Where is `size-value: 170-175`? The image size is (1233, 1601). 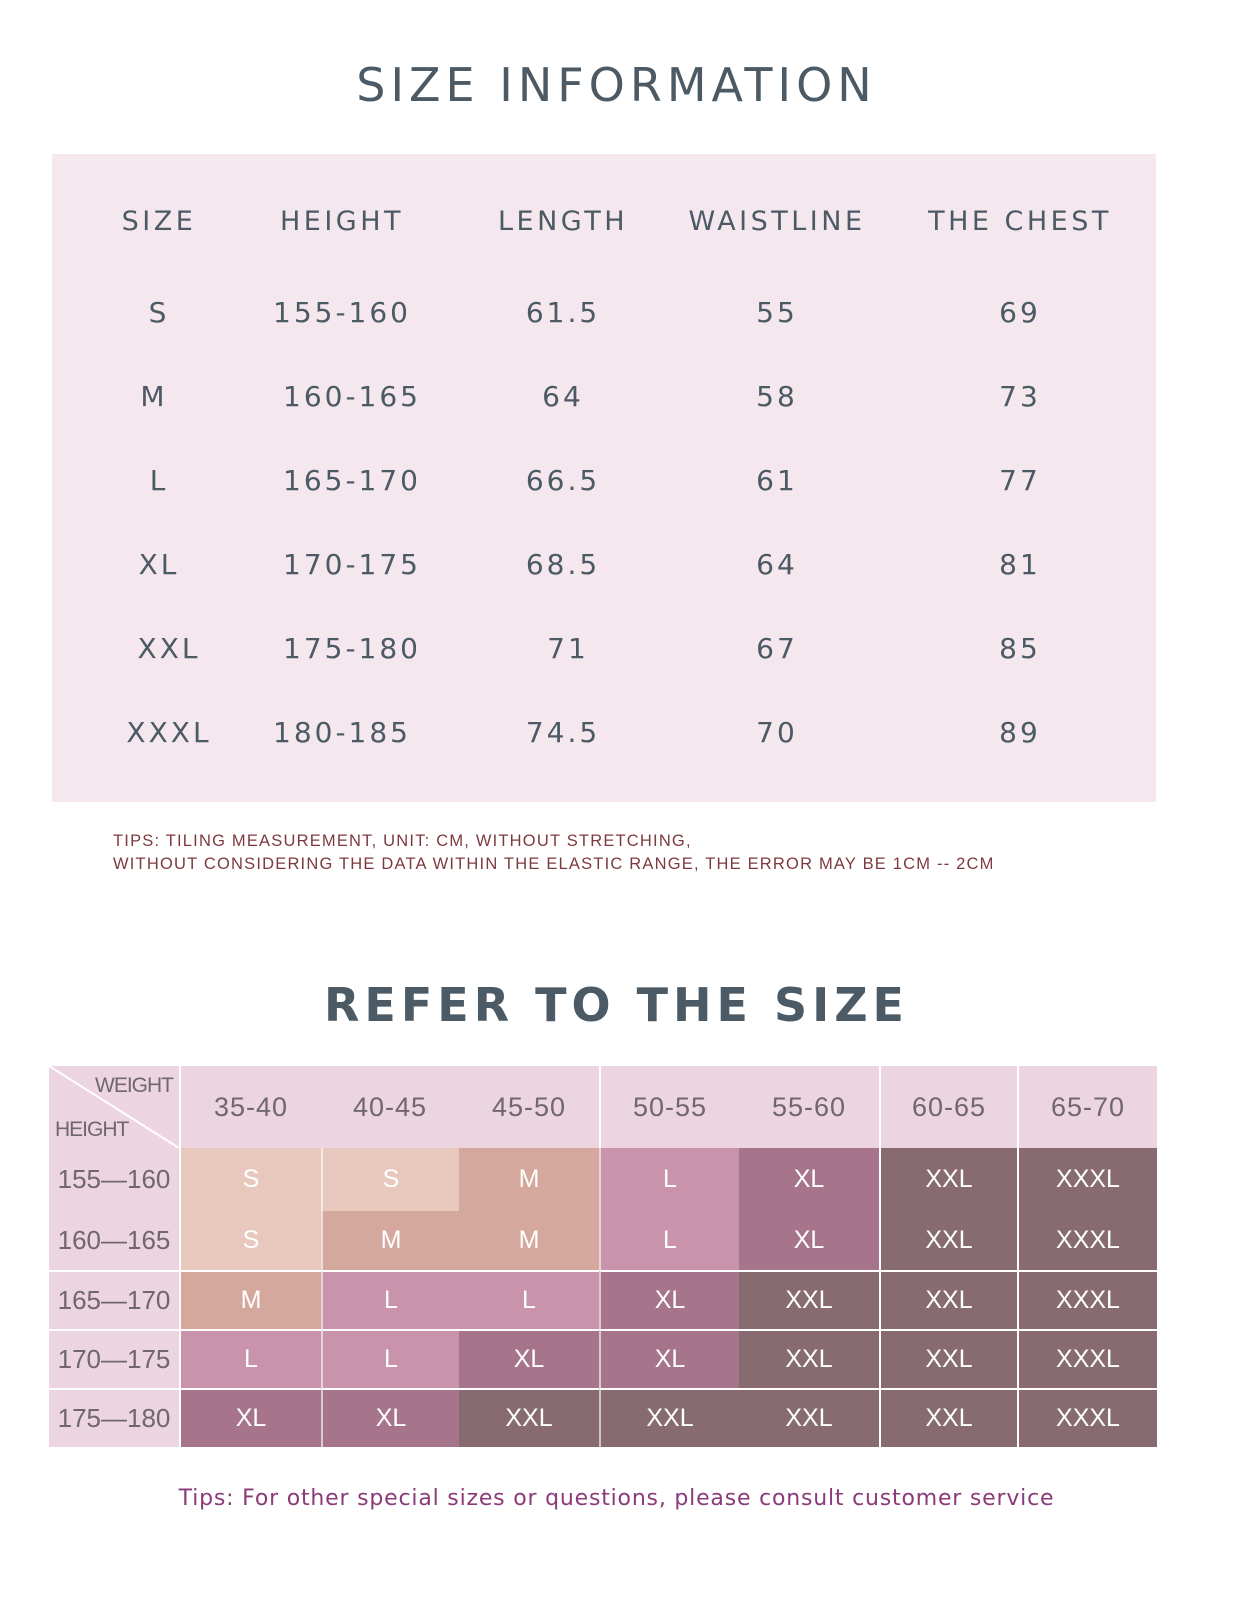
size-value: 170-175 is located at coordinates (352, 564).